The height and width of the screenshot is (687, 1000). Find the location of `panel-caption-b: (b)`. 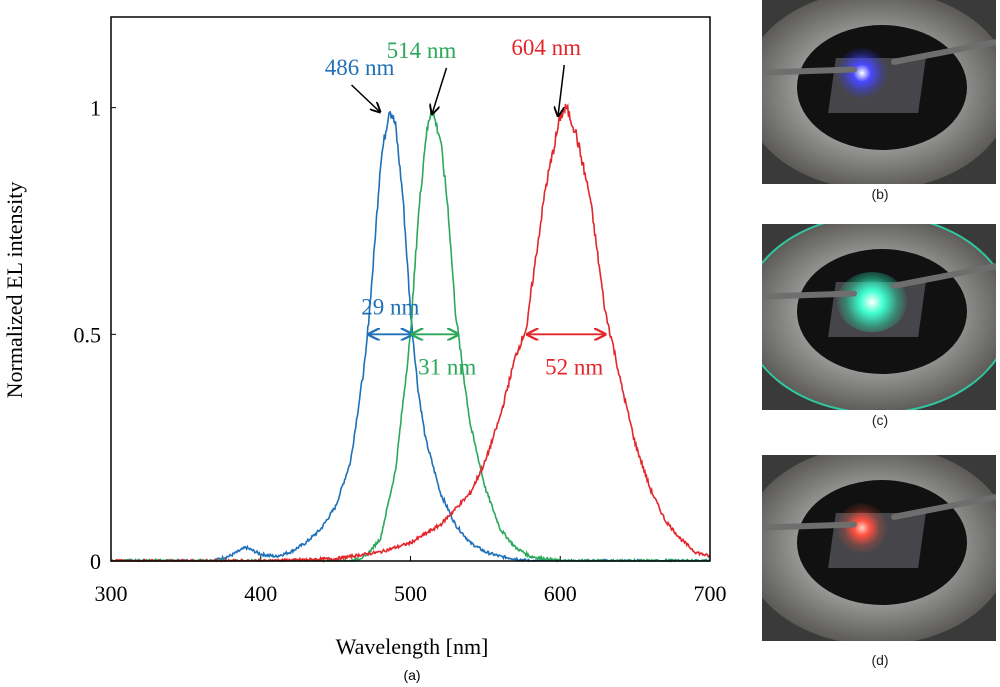

panel-caption-b: (b) is located at coordinates (880, 194).